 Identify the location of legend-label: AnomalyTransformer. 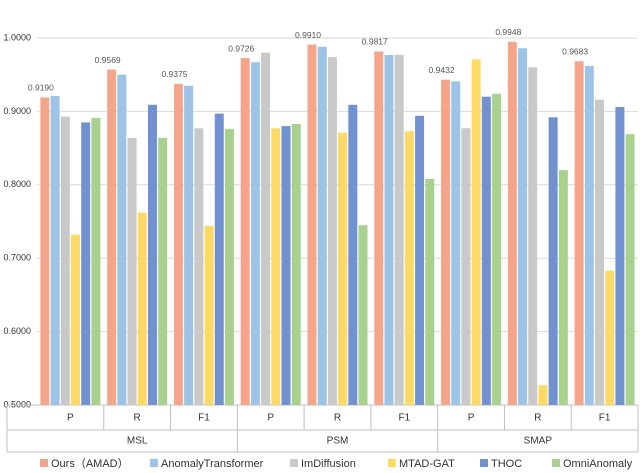
(212, 464).